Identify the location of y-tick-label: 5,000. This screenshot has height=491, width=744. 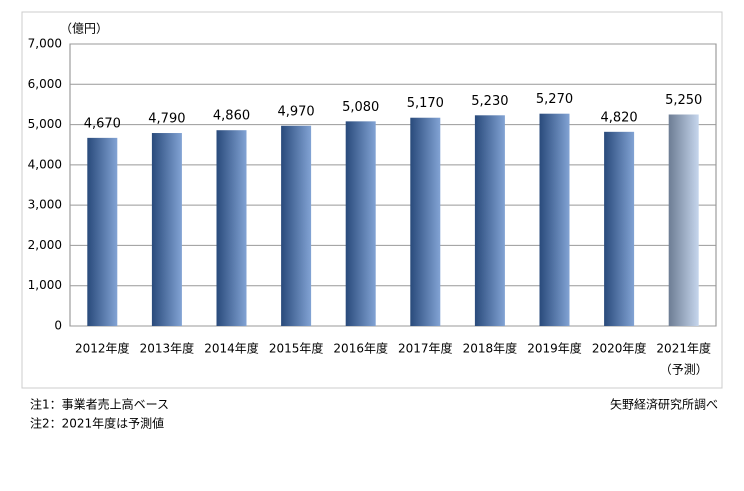
(45, 124).